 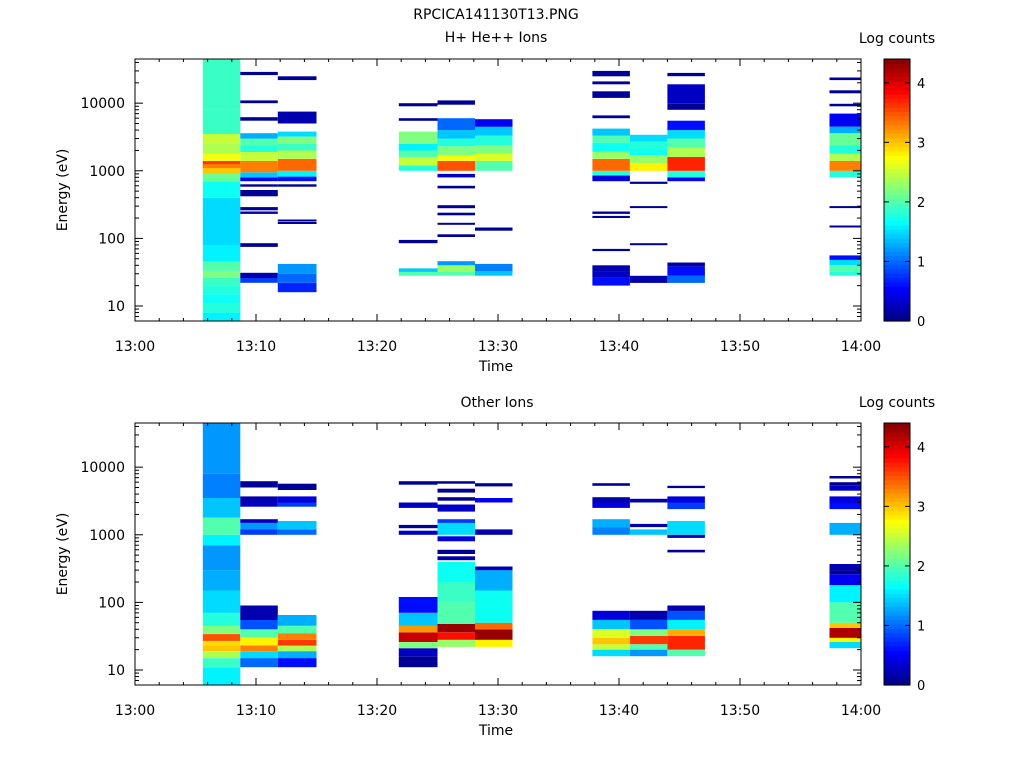 What do you see at coordinates (921, 626) in the screenshot?
I see `colorbar-tick-label: 1` at bounding box center [921, 626].